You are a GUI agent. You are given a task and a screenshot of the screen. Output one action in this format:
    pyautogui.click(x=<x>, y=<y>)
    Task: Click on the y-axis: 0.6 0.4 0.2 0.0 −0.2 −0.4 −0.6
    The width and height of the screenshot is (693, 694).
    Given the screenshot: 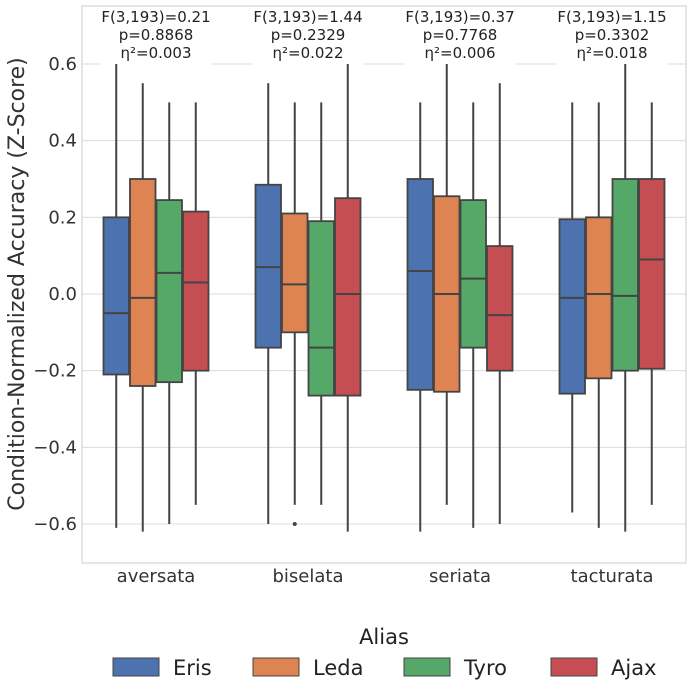 What is the action you would take?
    pyautogui.click(x=55, y=294)
    